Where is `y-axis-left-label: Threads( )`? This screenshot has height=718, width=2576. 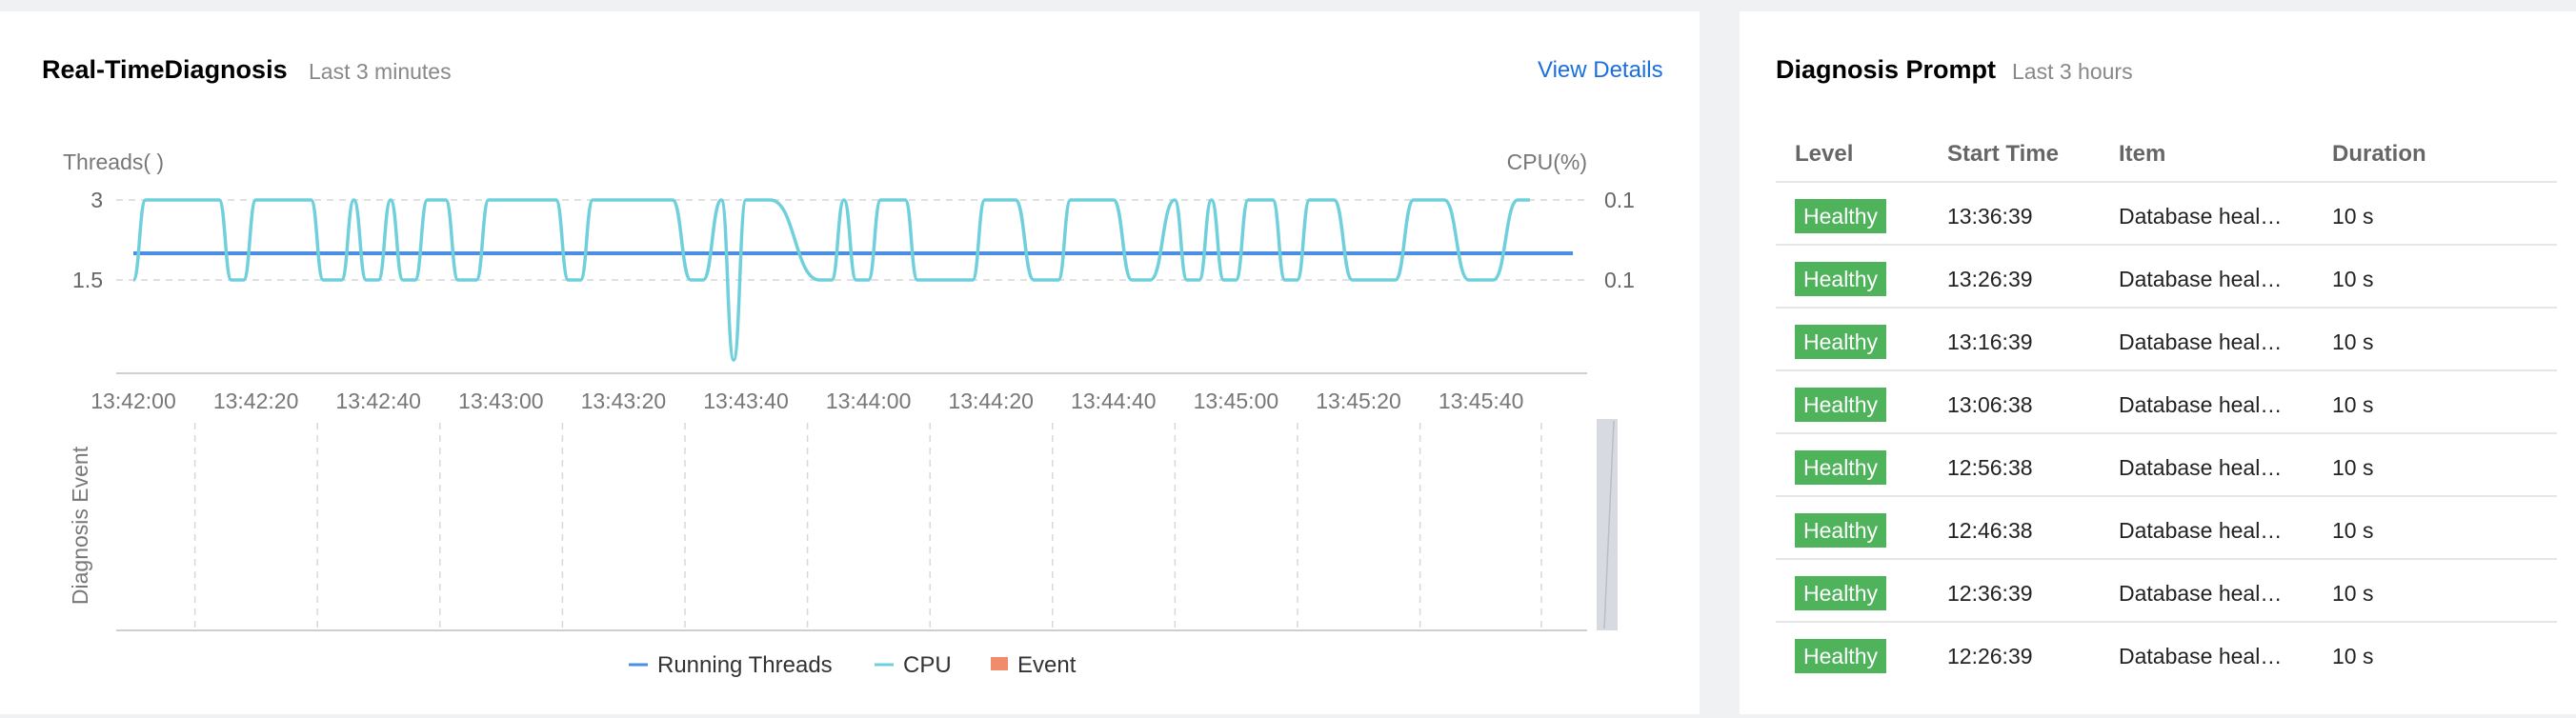
y-axis-left-label: Threads( ) is located at coordinates (114, 162).